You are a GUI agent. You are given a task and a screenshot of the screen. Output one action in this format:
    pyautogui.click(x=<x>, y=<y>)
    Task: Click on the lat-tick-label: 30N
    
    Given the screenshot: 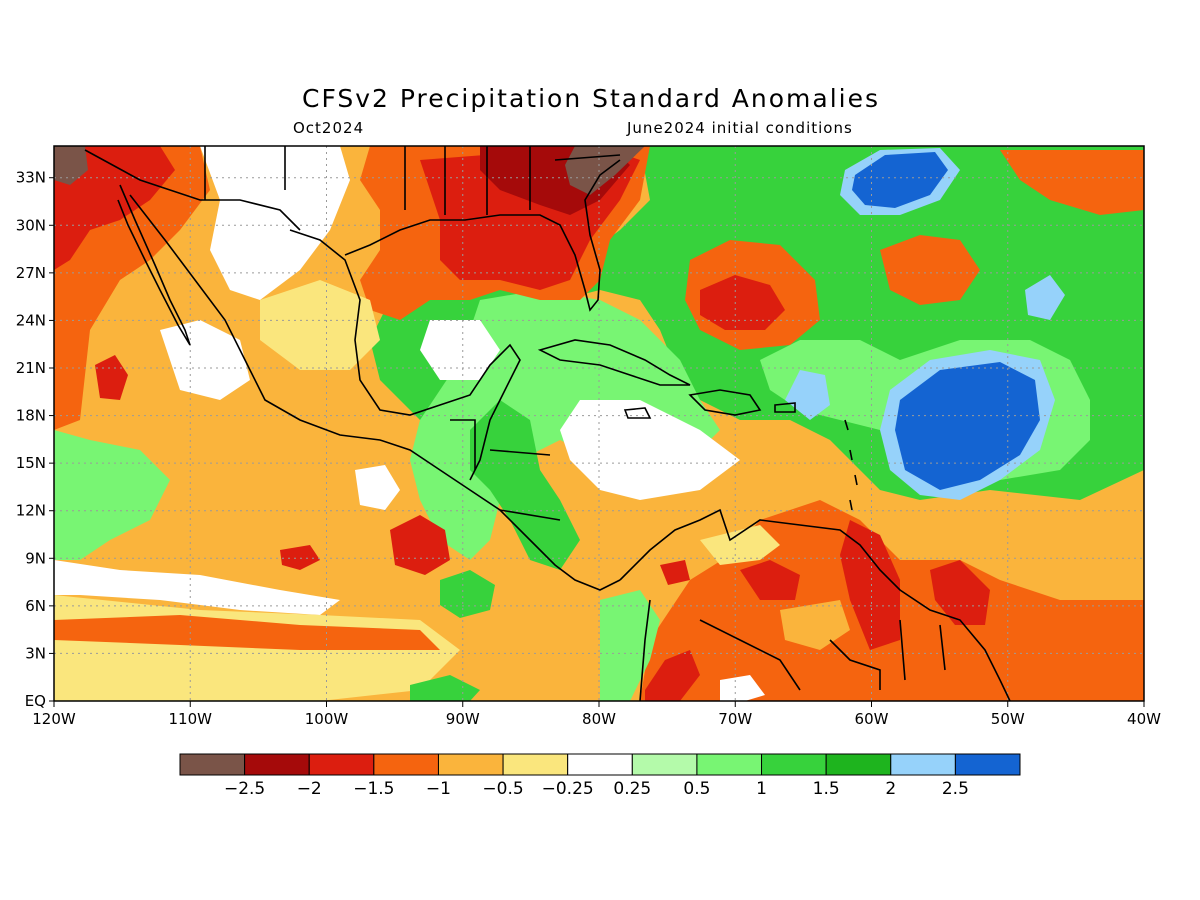 What is the action you would take?
    pyautogui.click(x=31, y=225)
    